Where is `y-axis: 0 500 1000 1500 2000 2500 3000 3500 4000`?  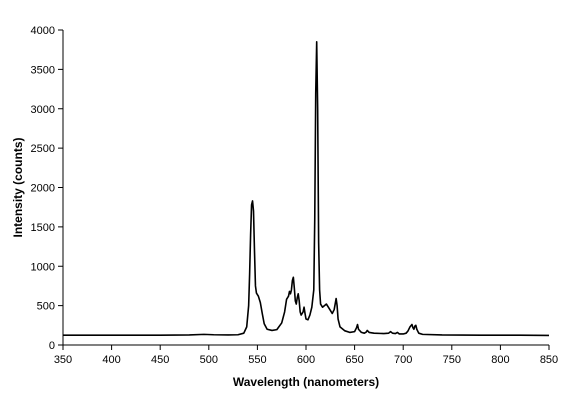
y-axis: 0 500 1000 1500 2000 2500 3000 3500 4000 is located at coordinates (47, 188).